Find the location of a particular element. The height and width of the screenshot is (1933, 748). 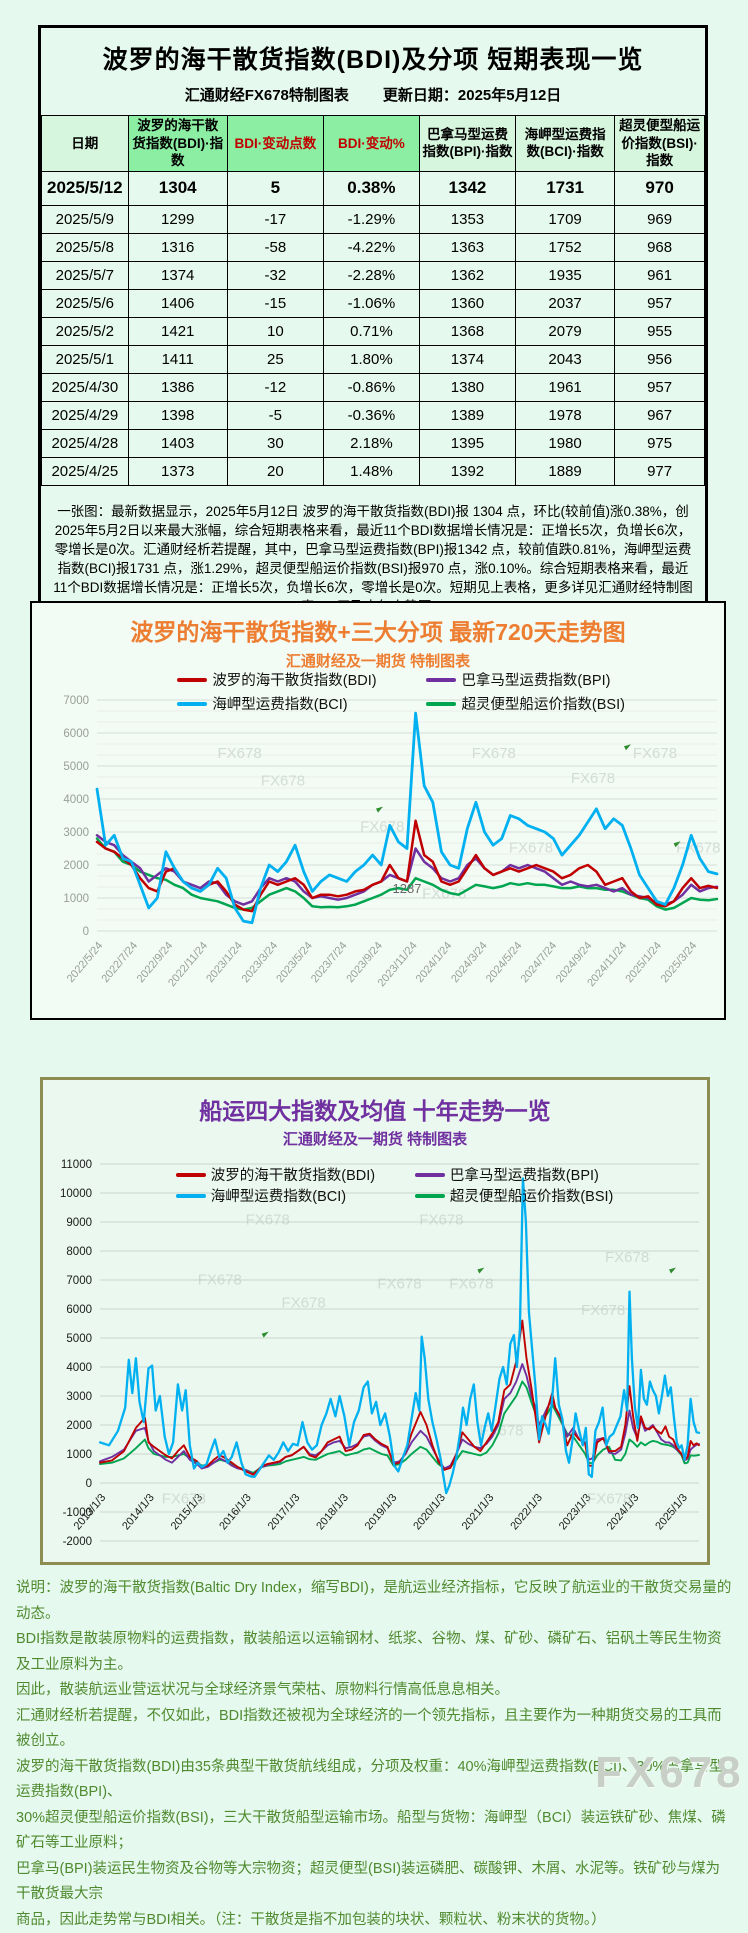

column-header: BDI·变动点数 is located at coordinates (275, 144).